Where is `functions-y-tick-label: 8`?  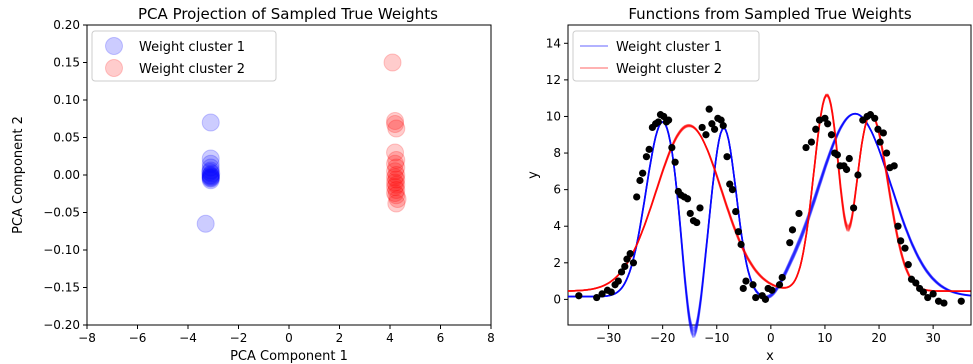 functions-y-tick-label: 8 is located at coordinates (557, 153).